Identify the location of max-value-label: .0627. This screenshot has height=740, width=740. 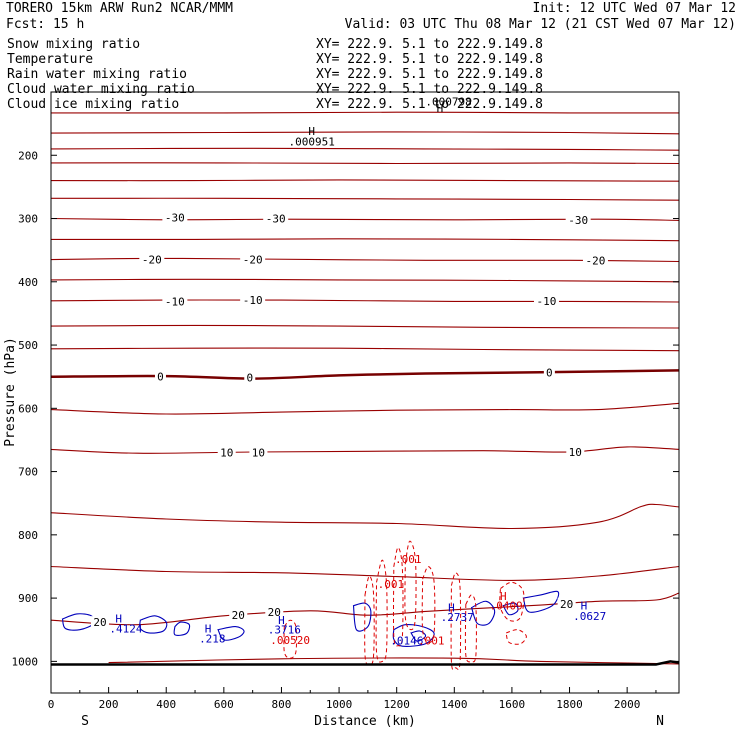
(589, 616).